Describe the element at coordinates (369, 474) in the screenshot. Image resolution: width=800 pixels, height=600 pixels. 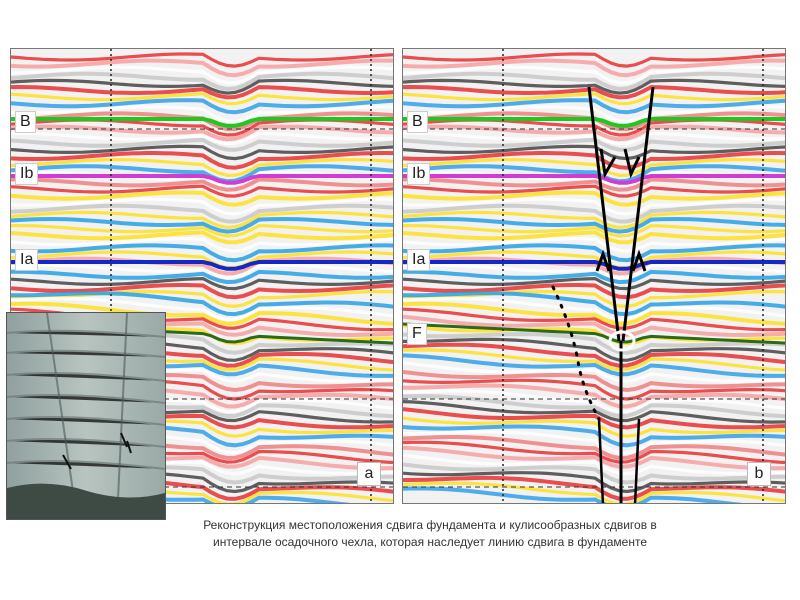
I see `panel-label-a: a` at that location.